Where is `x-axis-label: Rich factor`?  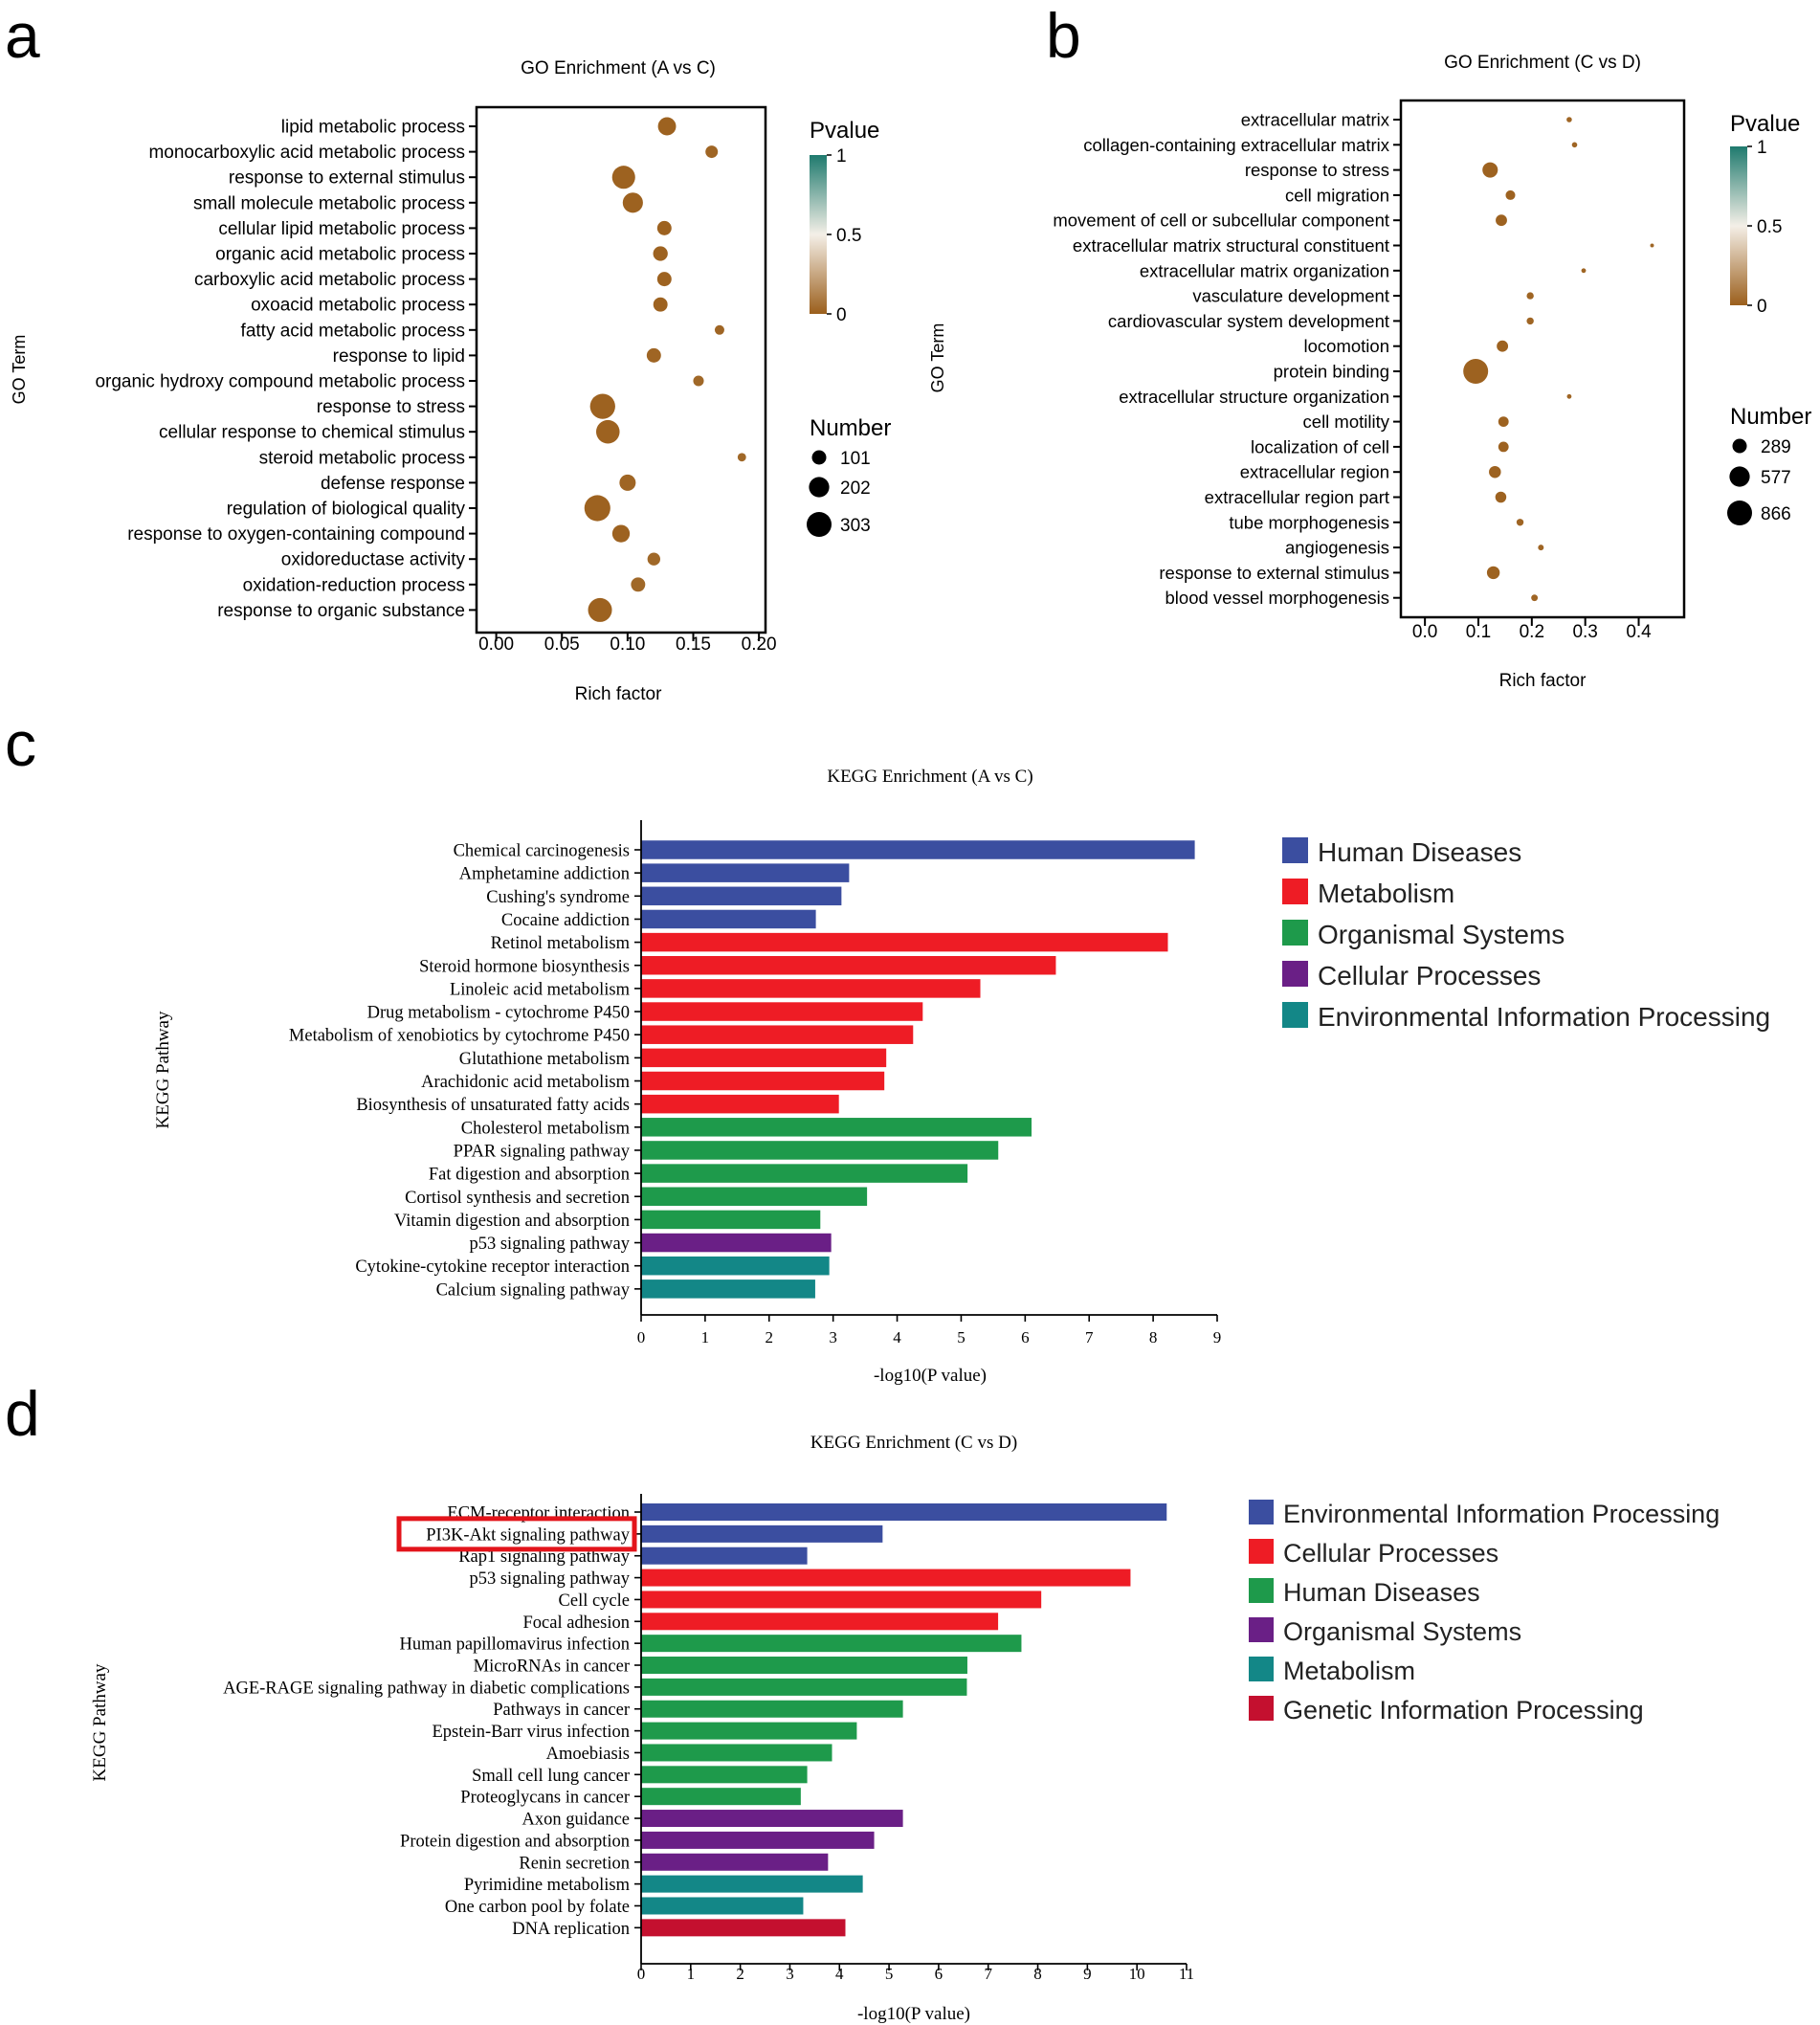 x-axis-label: Rich factor is located at coordinates (1543, 681).